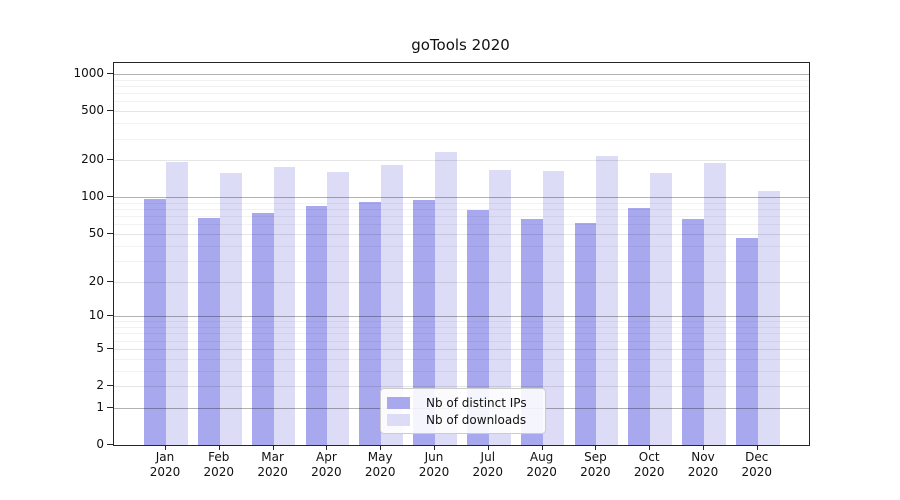 The height and width of the screenshot is (500, 900). What do you see at coordinates (476, 402) in the screenshot?
I see `legend-label: Nb of distinct IPs` at bounding box center [476, 402].